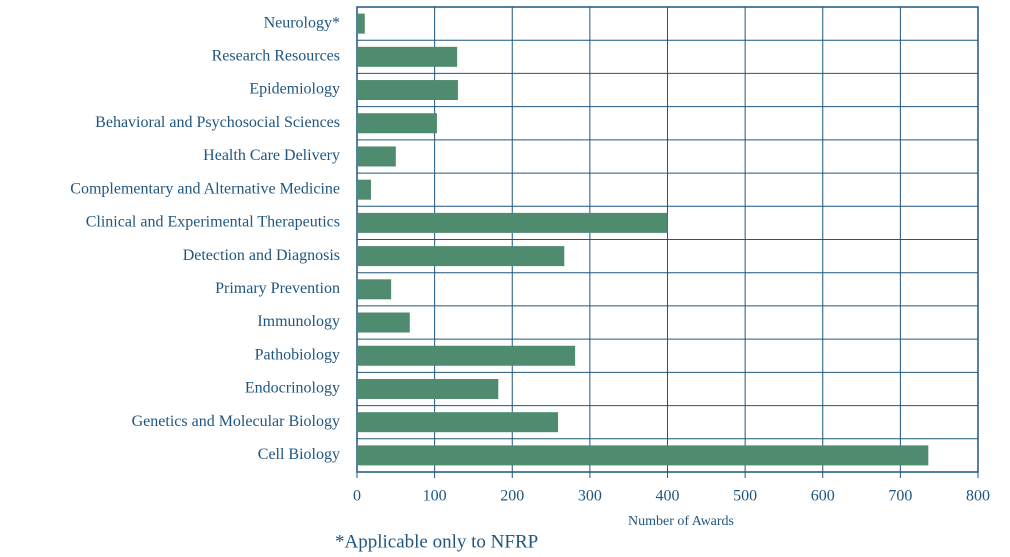 This screenshot has width=1010, height=557. Describe the element at coordinates (297, 354) in the screenshot. I see `y-tick-label: Pathobiology` at that location.